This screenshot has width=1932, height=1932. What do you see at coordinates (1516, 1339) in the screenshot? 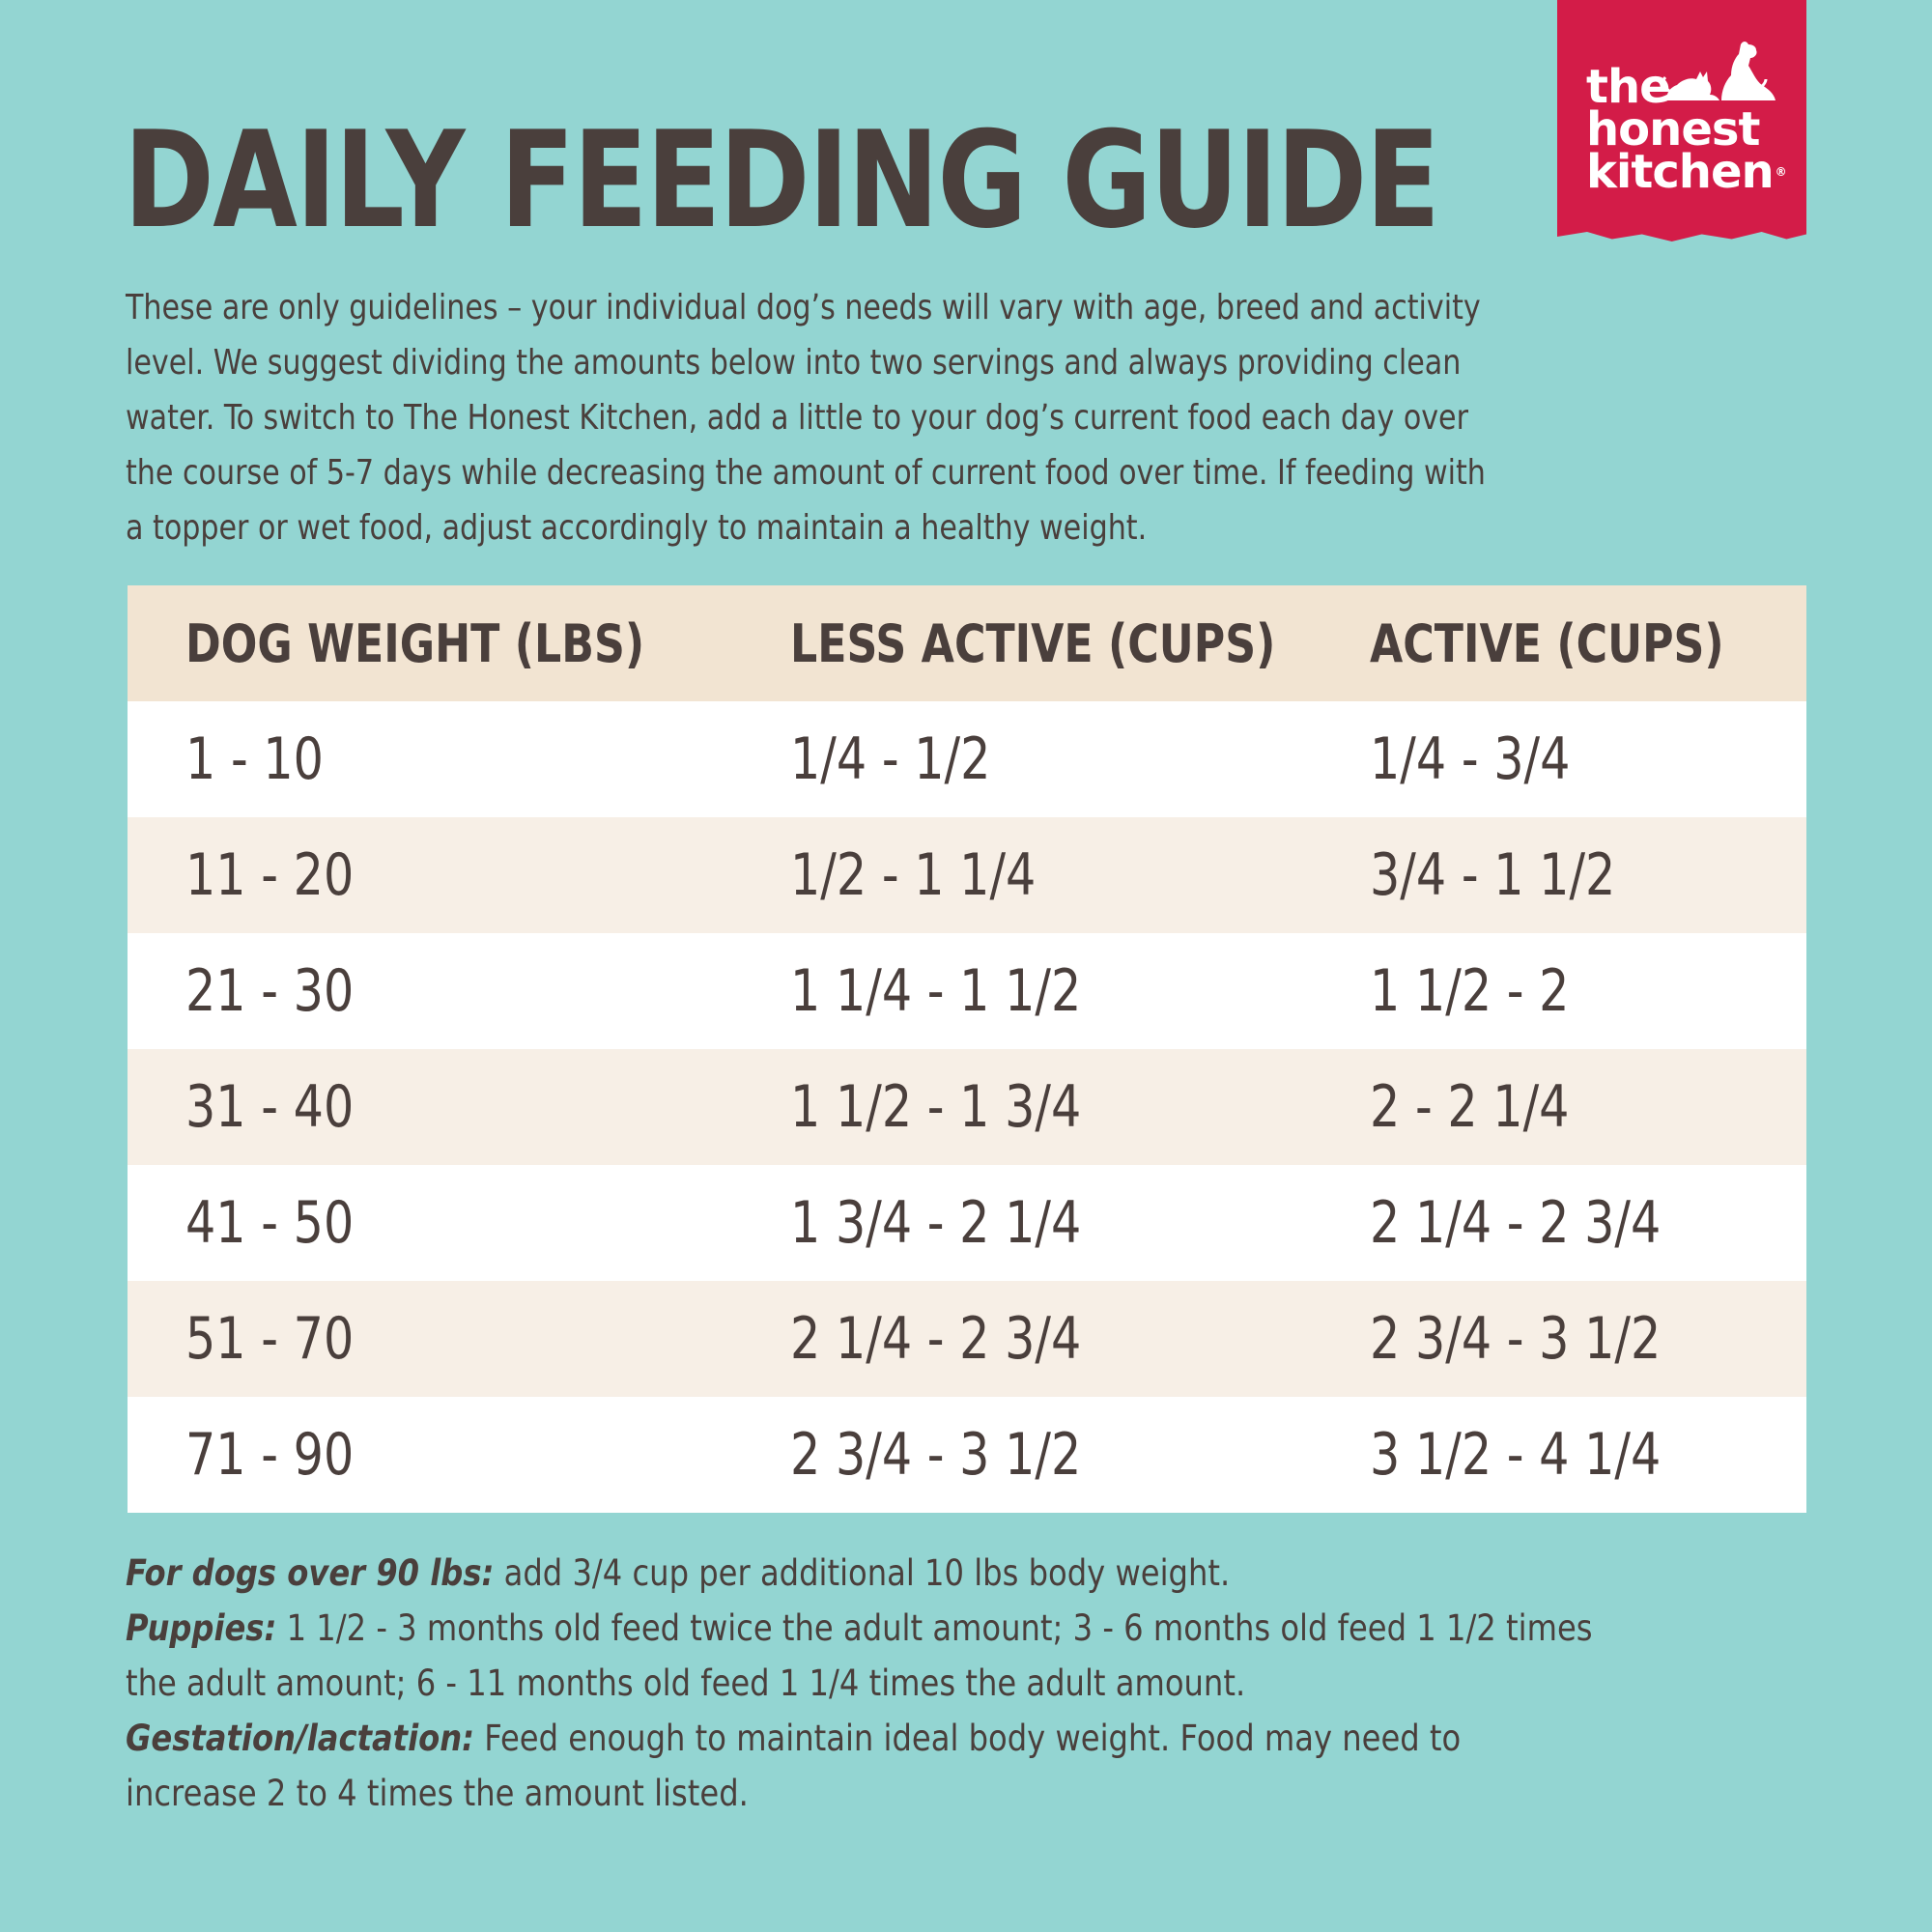
I see `active-cell: 2 3/4 - 3 1/2` at bounding box center [1516, 1339].